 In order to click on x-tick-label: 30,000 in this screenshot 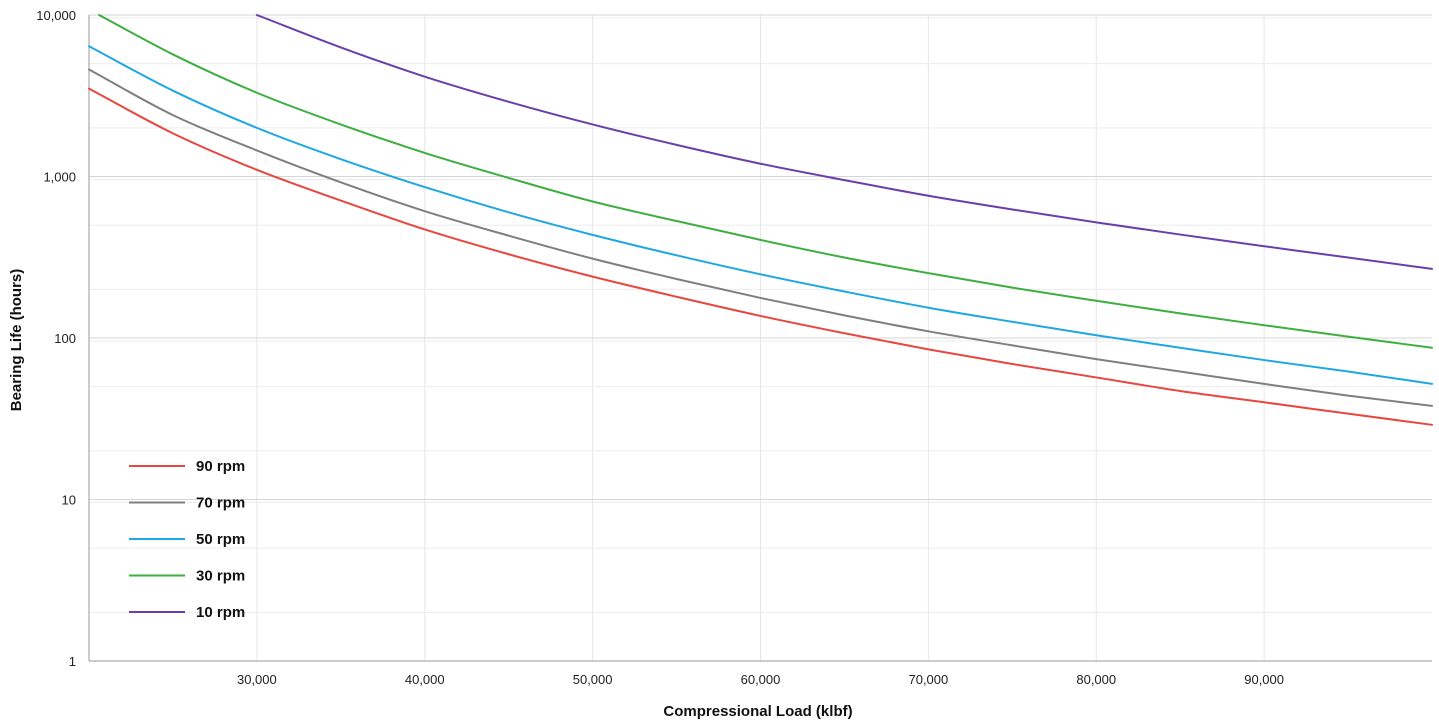, I will do `click(257, 679)`.